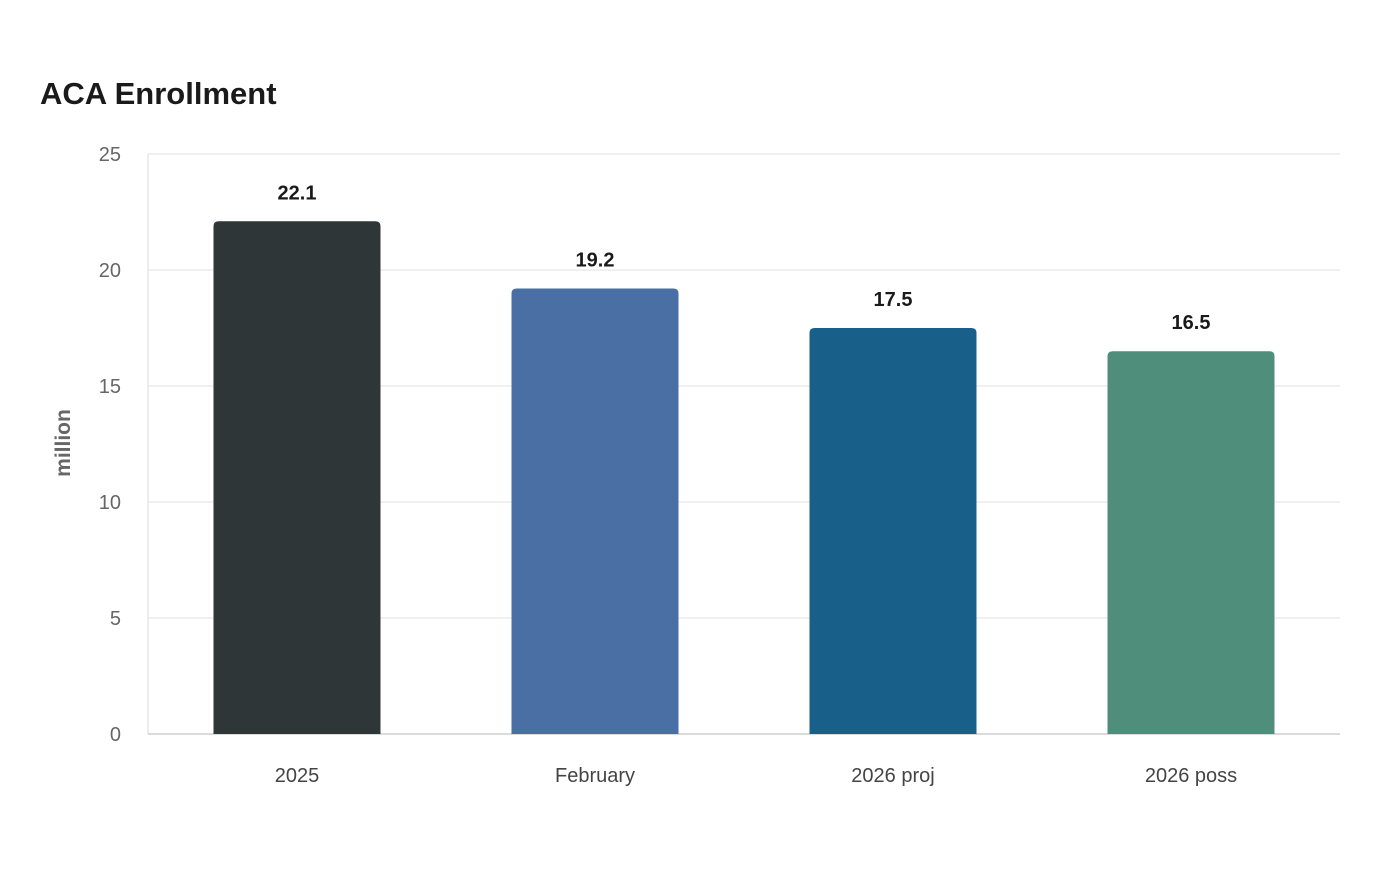  What do you see at coordinates (595, 776) in the screenshot?
I see `x-tick-label: February` at bounding box center [595, 776].